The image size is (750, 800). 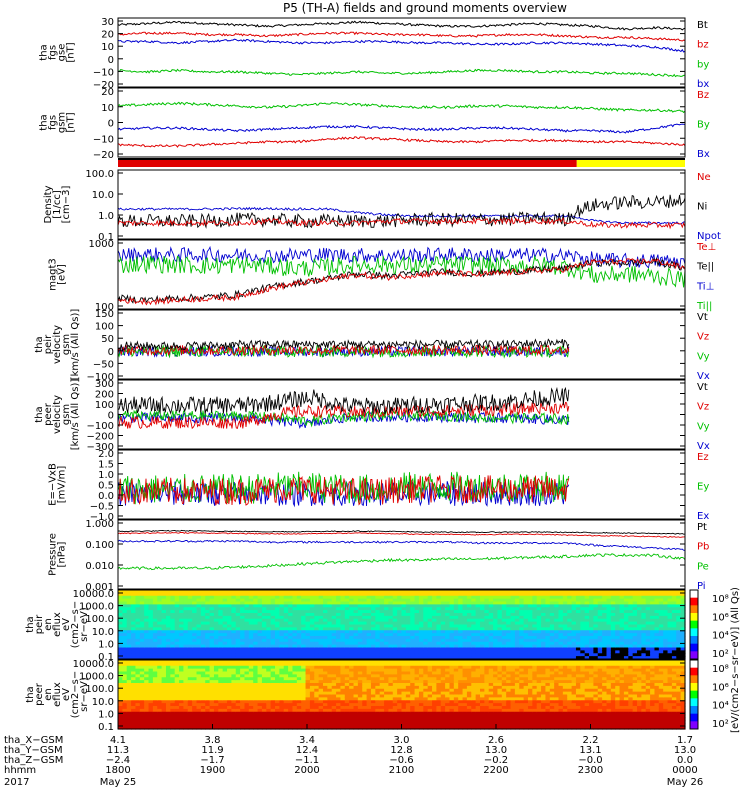 I want to click on y-tick-label: 2.0, so click(x=106, y=454).